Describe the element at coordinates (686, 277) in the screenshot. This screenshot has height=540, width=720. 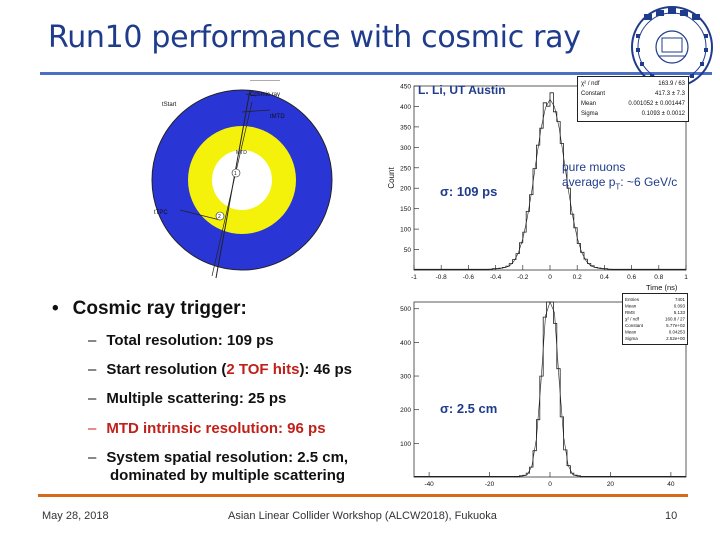
I see `x-tick-label: 1` at that location.